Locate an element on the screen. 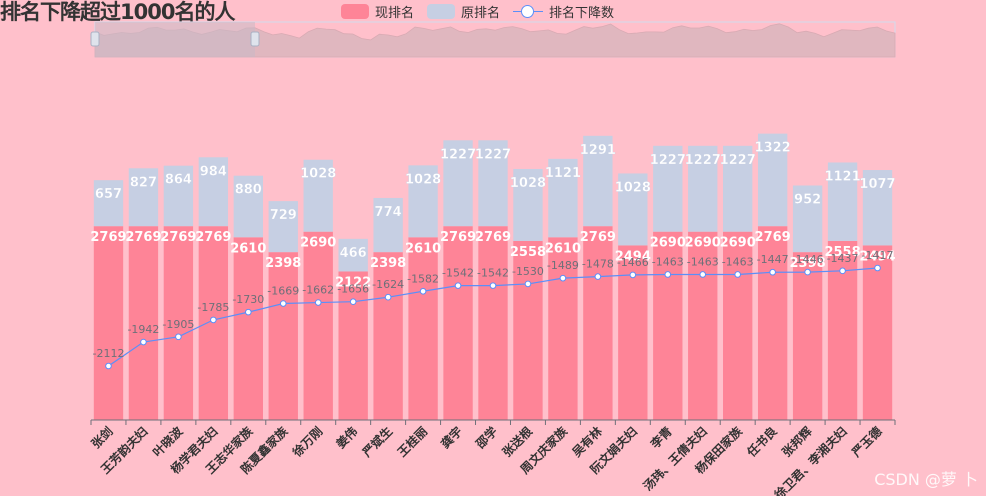  legend-item-original: 原排名 is located at coordinates (463, 11).